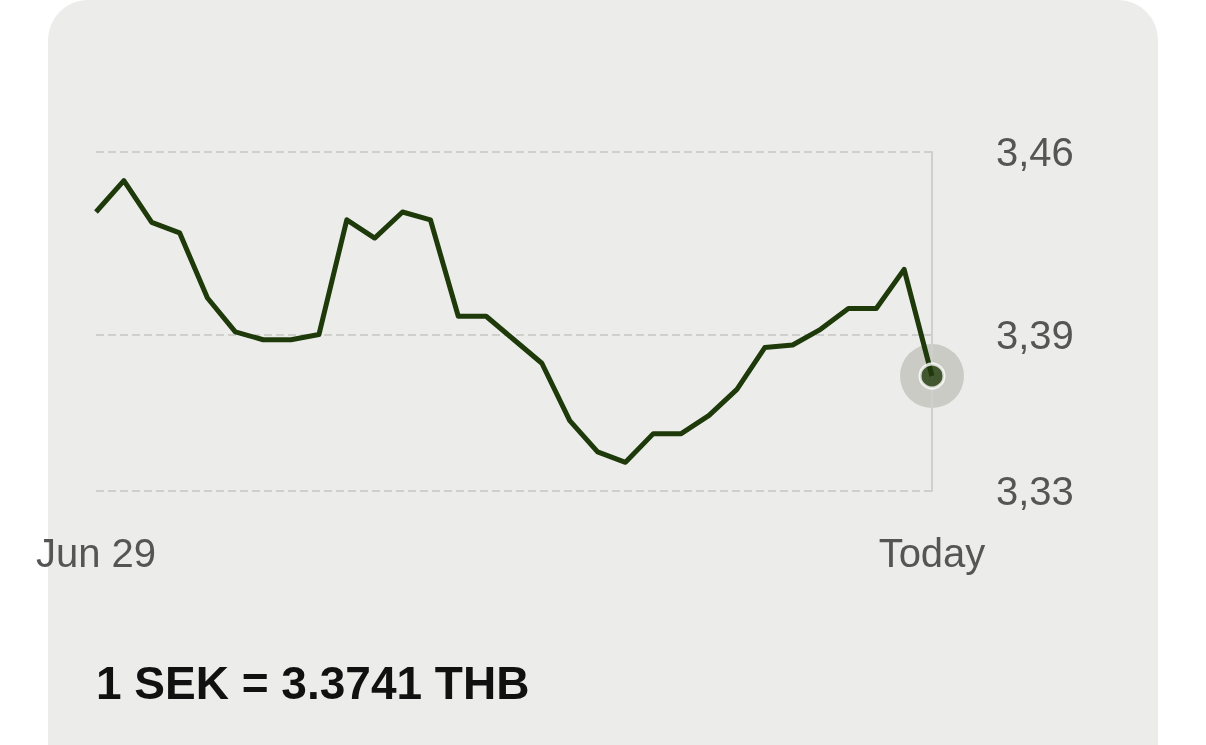  I want to click on x-tick-label: Today, so click(932, 553).